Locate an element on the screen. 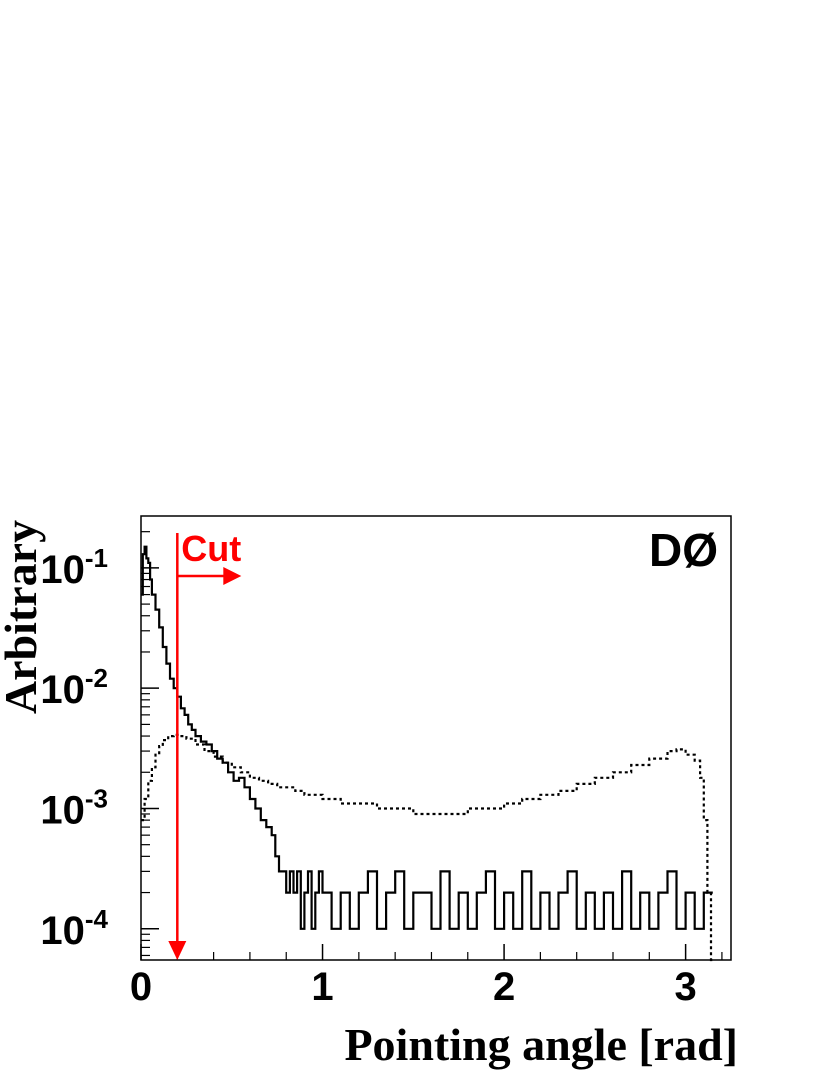 This screenshot has height=1075, width=830. cut-right-arrowhead is located at coordinates (232, 576).